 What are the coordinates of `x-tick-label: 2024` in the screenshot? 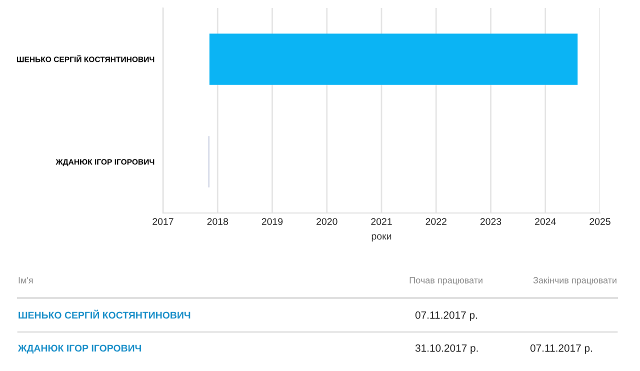 It's located at (545, 221).